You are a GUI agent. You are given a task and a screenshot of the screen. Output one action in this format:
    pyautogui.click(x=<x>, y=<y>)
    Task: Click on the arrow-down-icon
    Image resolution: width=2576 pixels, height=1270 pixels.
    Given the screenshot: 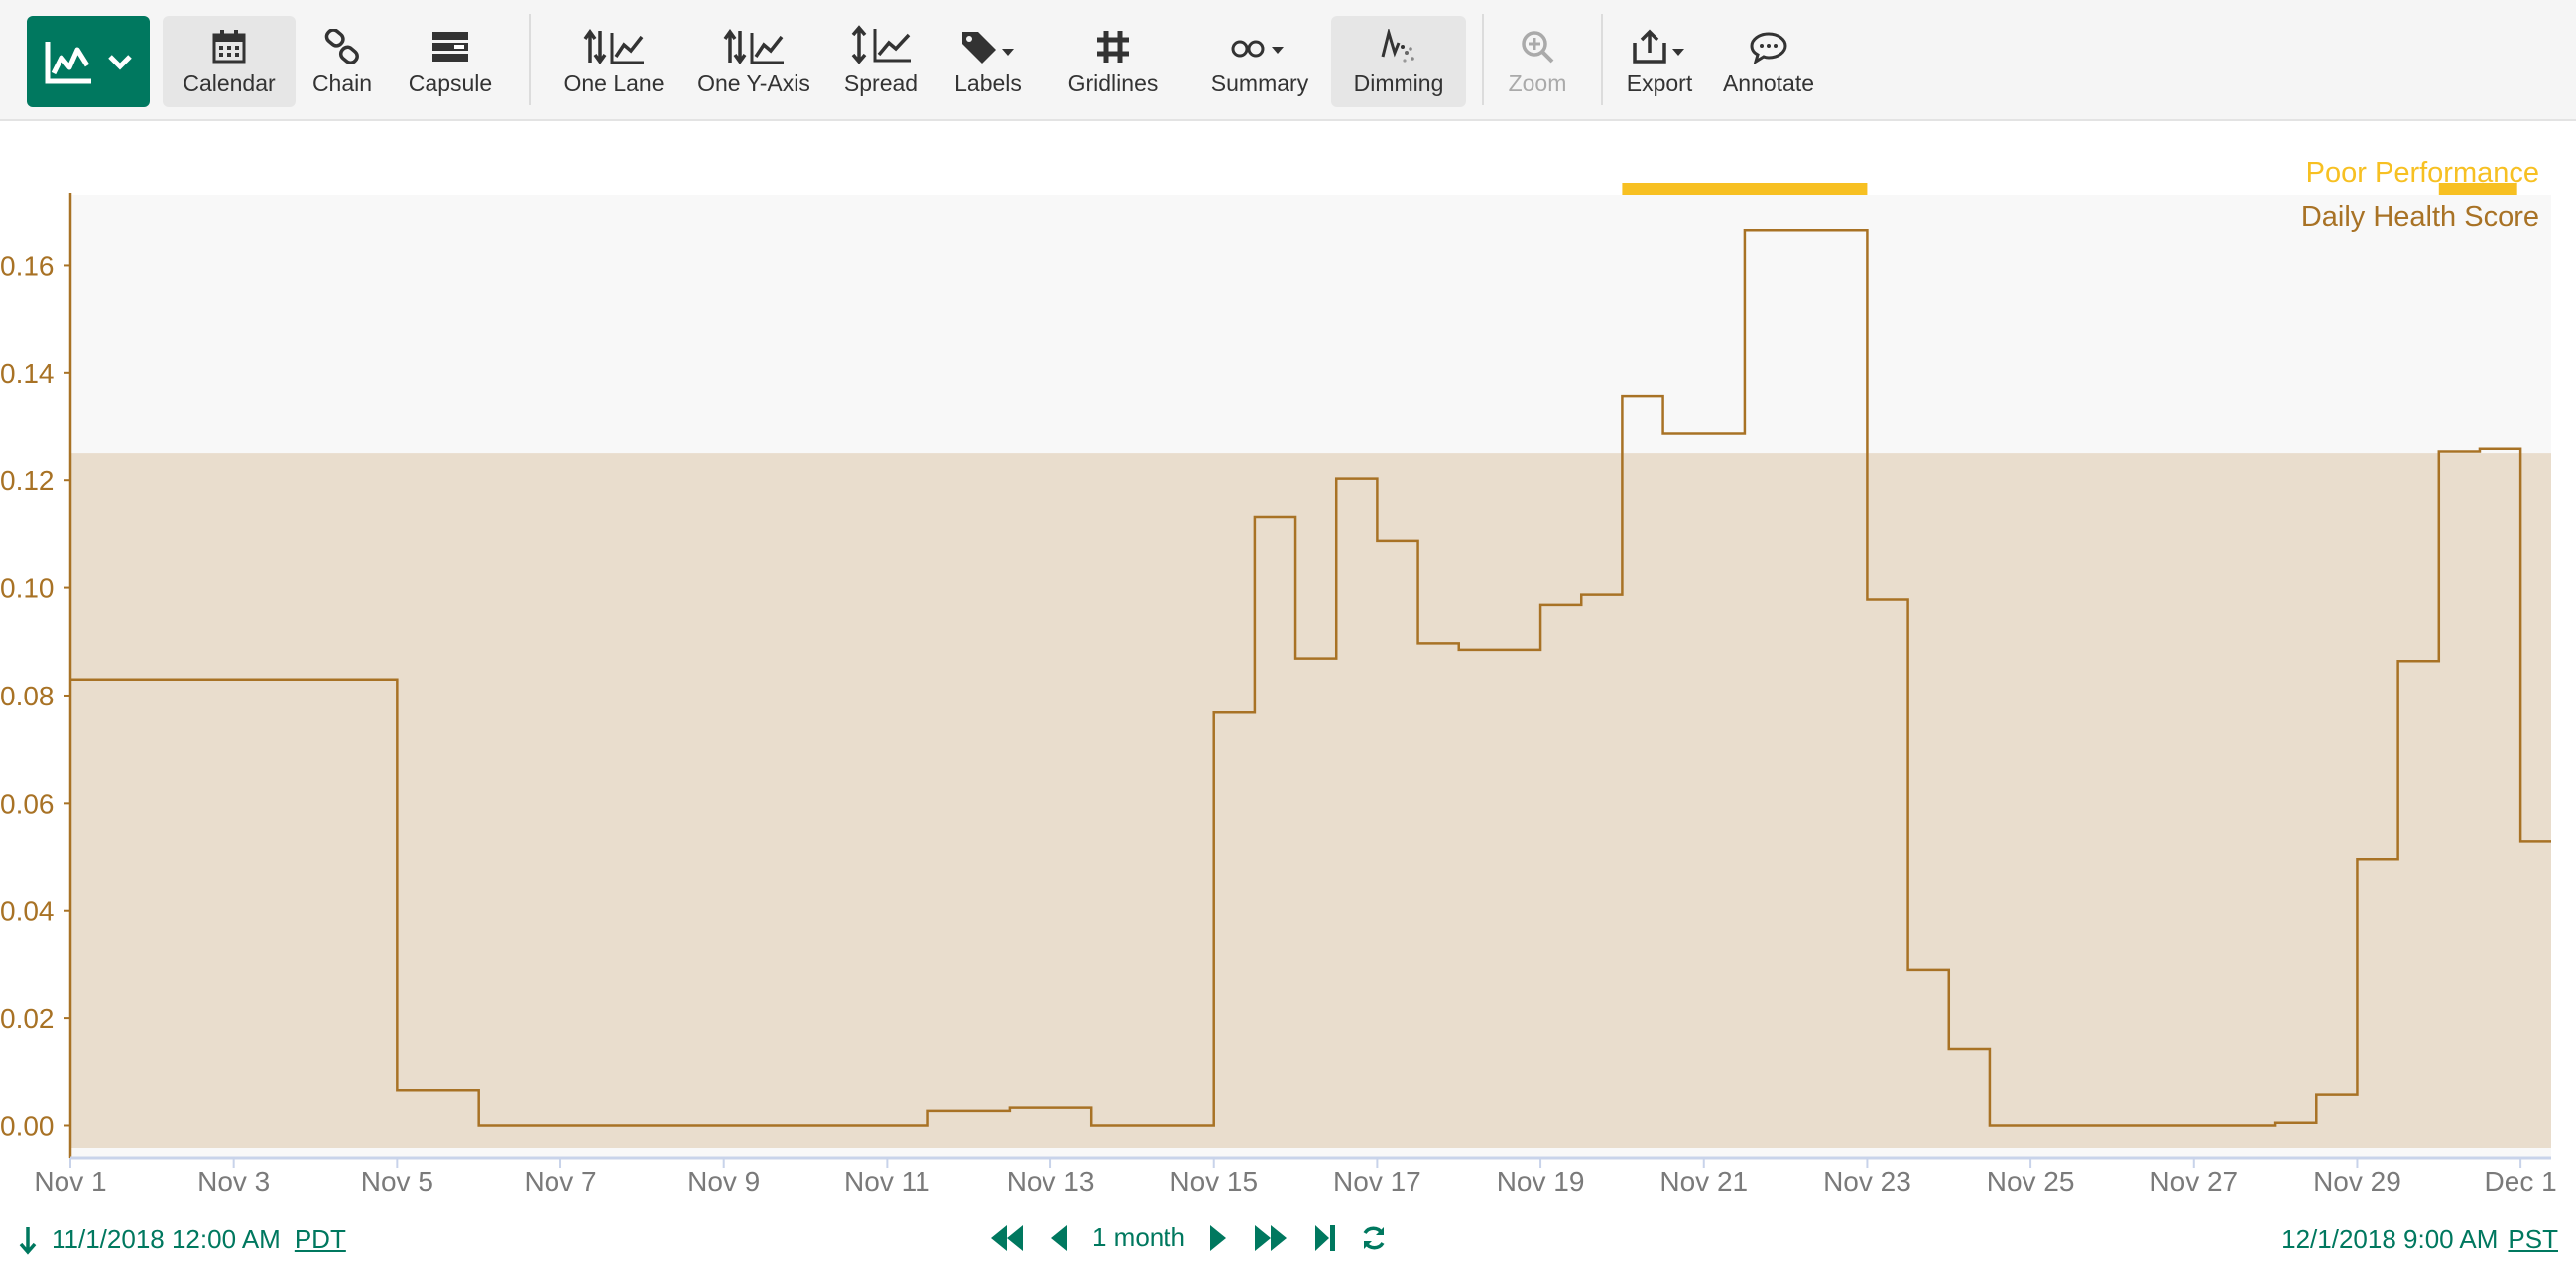 What is the action you would take?
    pyautogui.click(x=28, y=1240)
    